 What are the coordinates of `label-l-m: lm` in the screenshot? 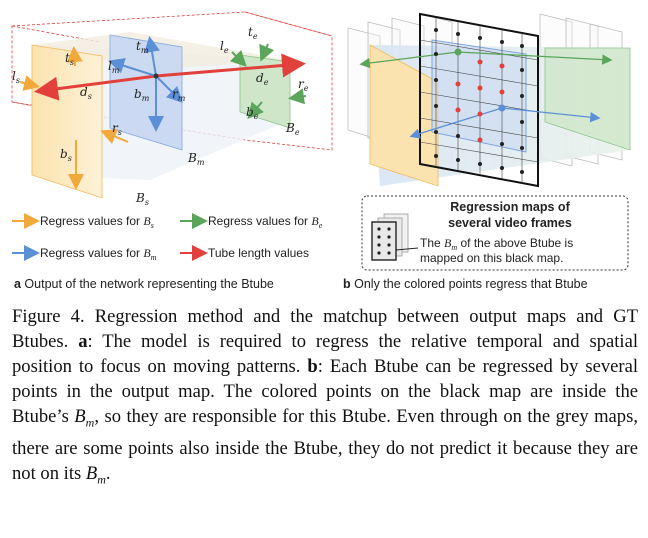 It's located at (114, 67).